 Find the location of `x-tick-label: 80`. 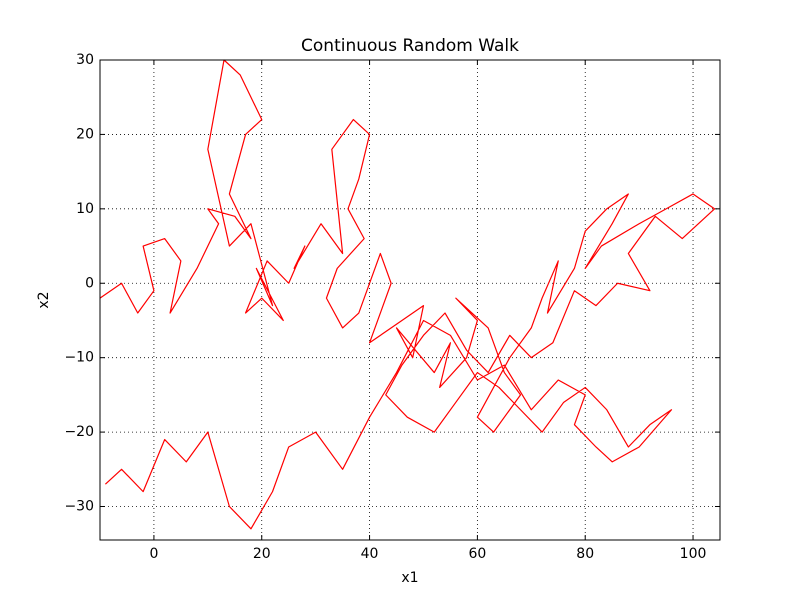

x-tick-label: 80 is located at coordinates (585, 554).